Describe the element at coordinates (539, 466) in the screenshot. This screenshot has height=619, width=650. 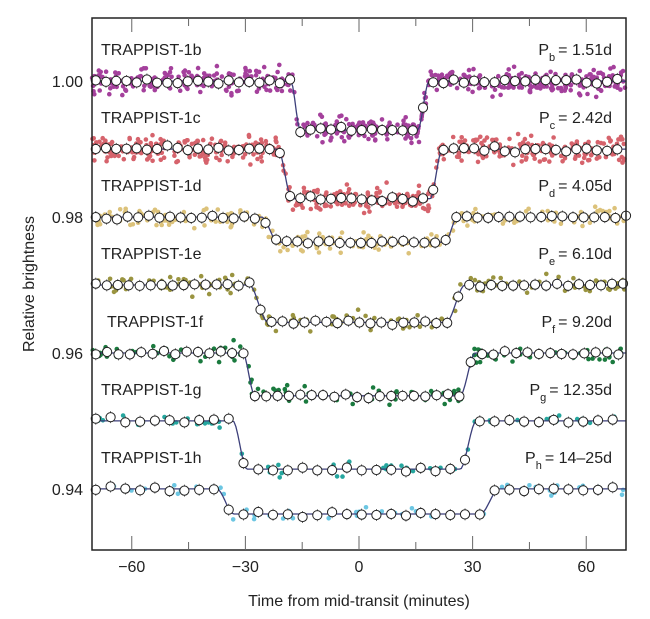
I see `period-subscript: h` at that location.